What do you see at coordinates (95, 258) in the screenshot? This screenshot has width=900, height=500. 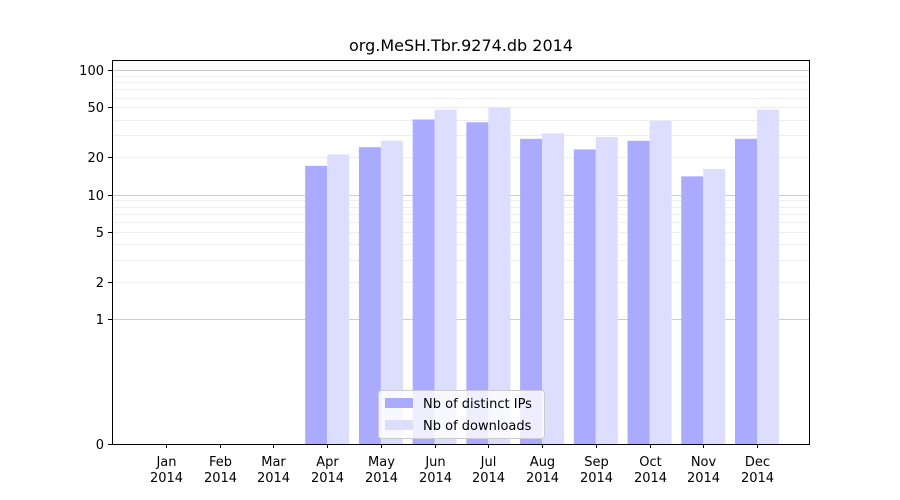 I see `y-axis: 0 1 2 5 10 20 50 100` at bounding box center [95, 258].